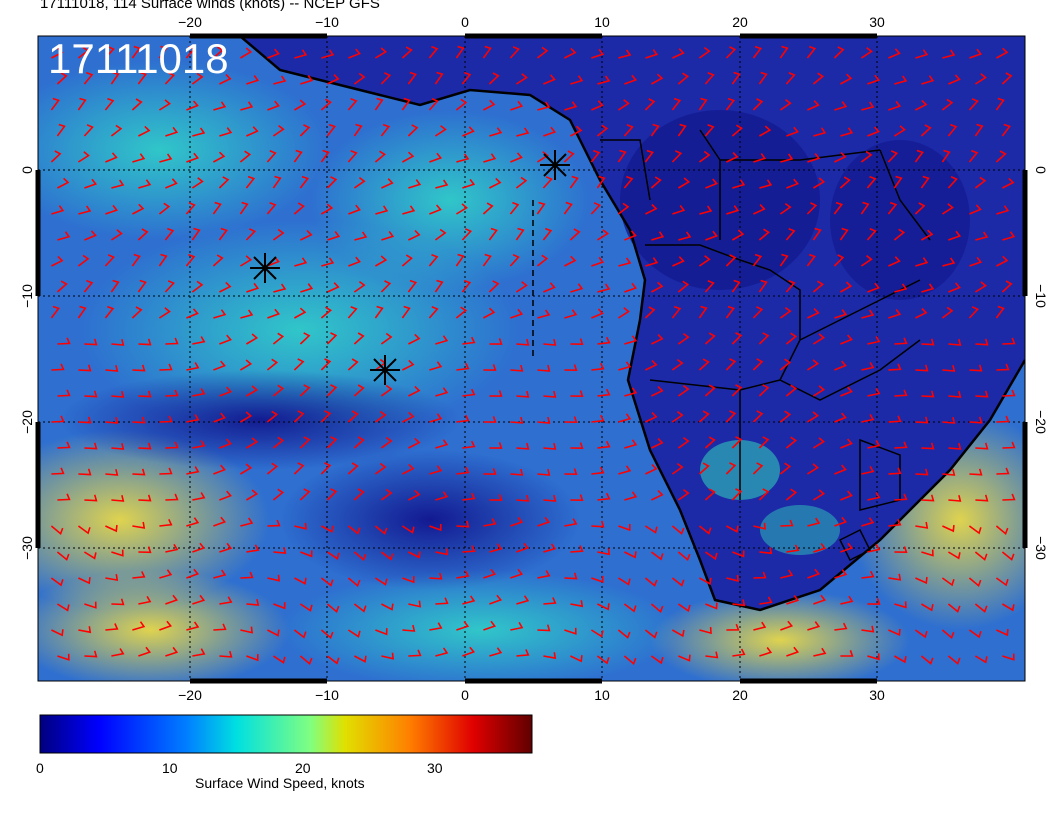 This screenshot has width=1056, height=816. I want to click on lon-tick-label: −20, so click(190, 695).